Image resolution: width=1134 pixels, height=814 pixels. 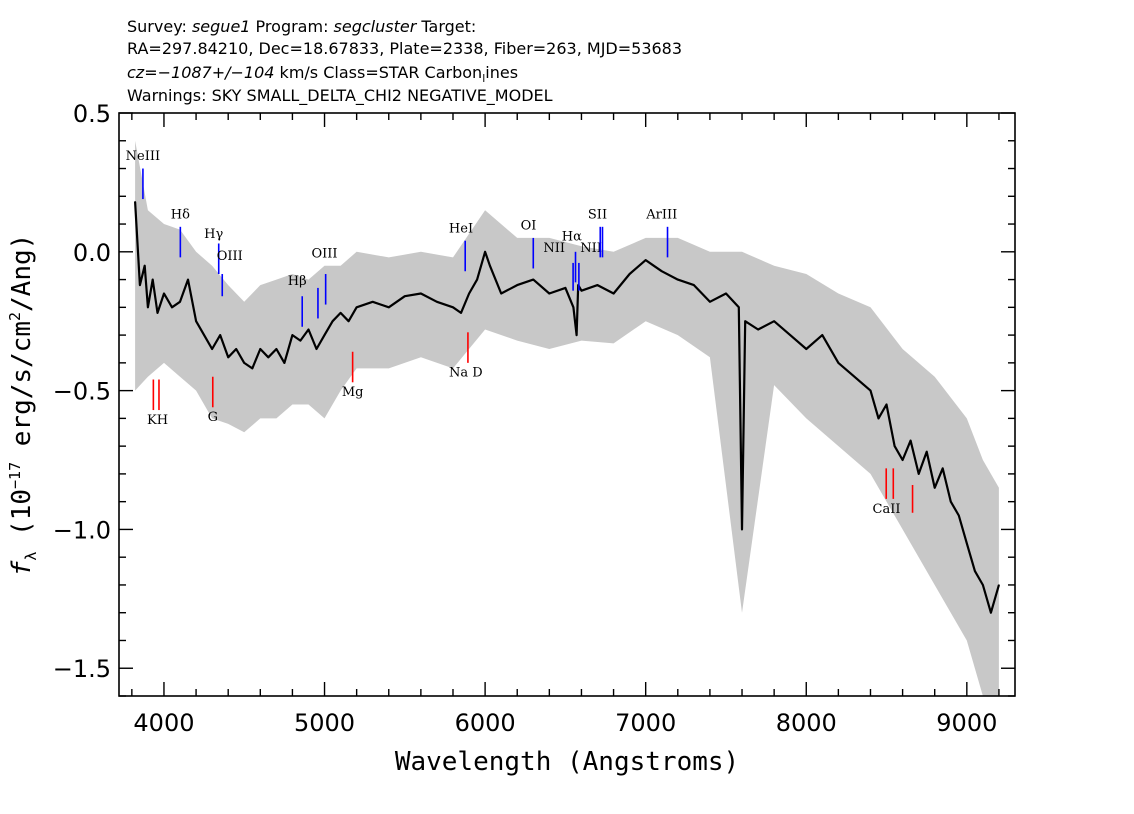 I want to click on spectral-line-label: Mg, so click(x=353, y=392).